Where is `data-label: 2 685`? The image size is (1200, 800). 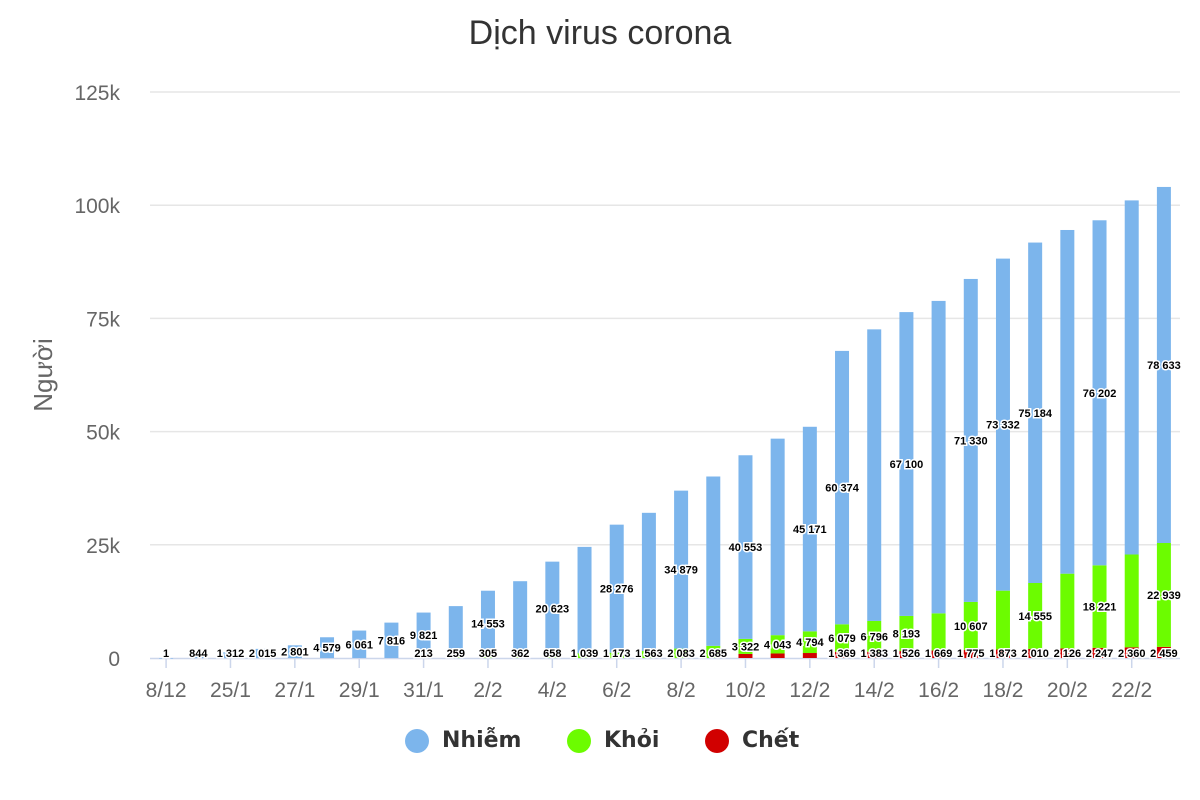 data-label: 2 685 is located at coordinates (714, 654).